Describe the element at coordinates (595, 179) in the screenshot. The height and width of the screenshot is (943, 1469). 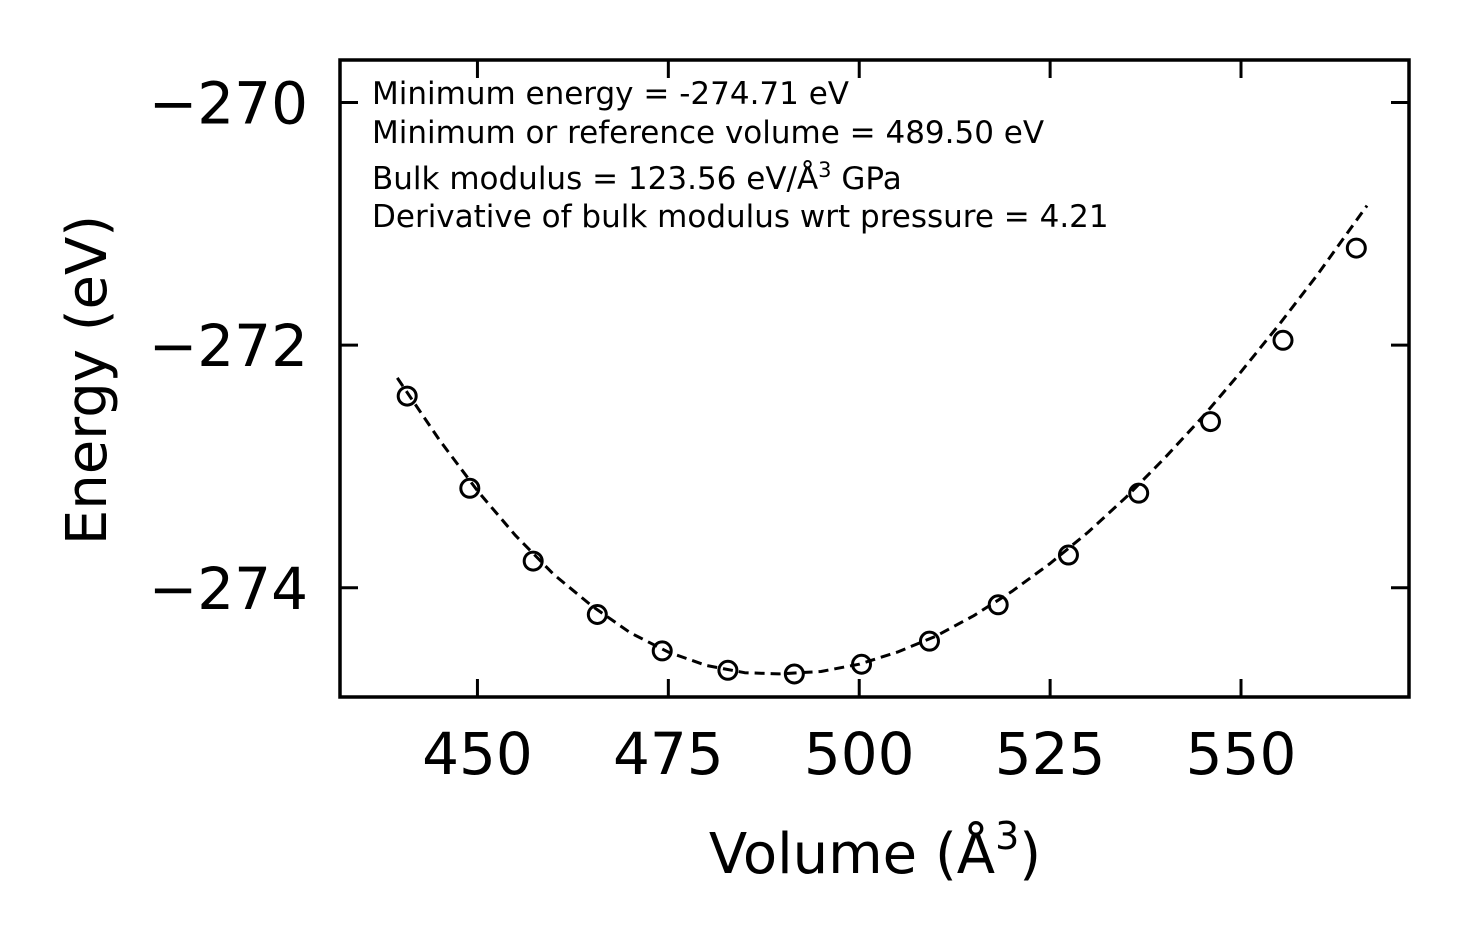
I see `annotation-bulk-modulus-text: Bulk modulus = 123.56 eV/Å` at that location.